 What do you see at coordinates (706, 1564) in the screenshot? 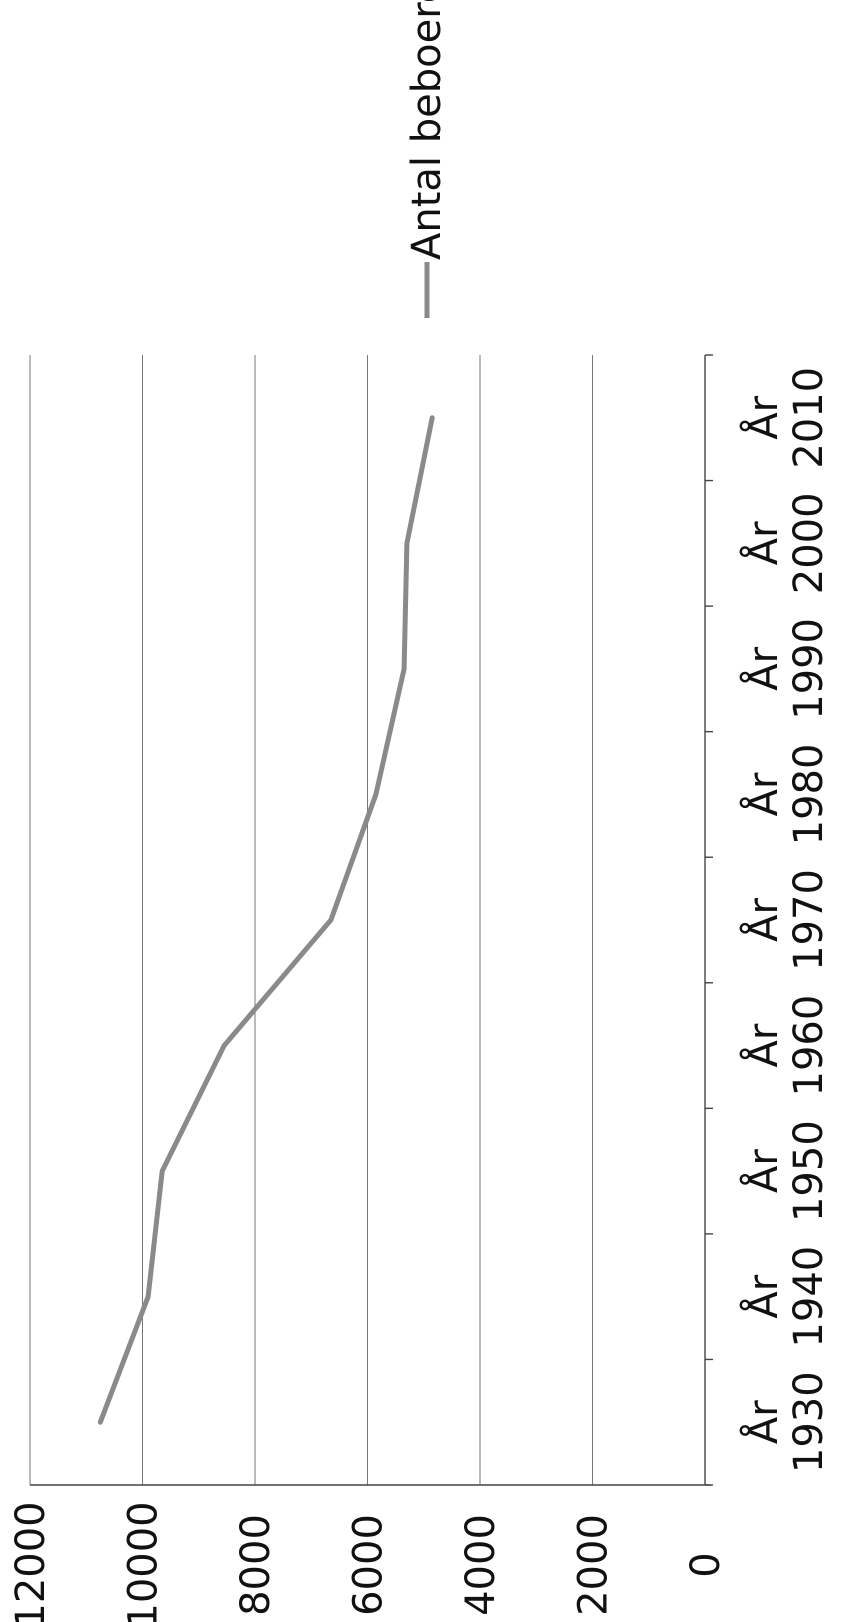
I see `value-tick-label: 0` at bounding box center [706, 1564].